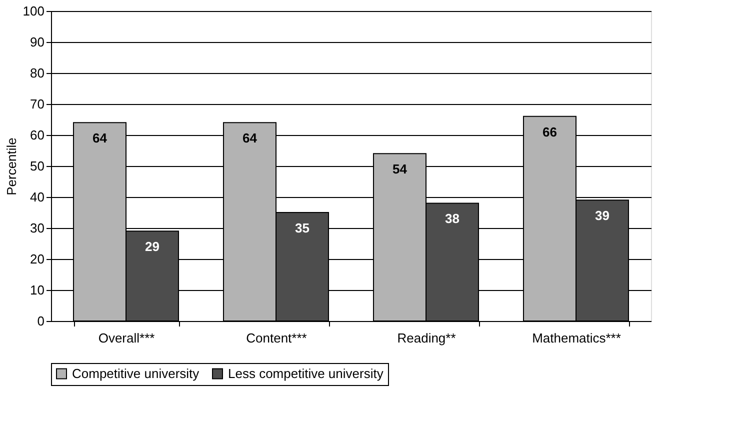  I want to click on data-label: 54, so click(400, 169).